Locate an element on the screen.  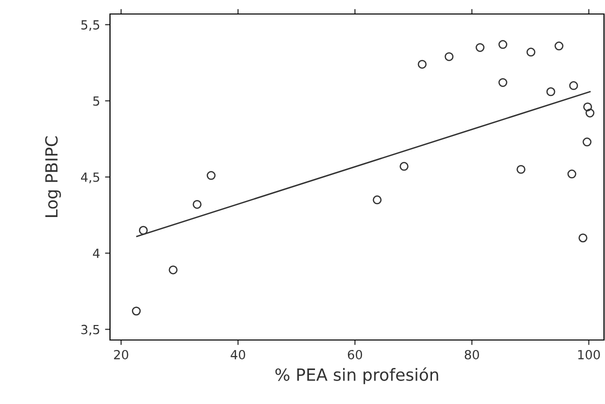
y-tick-label: 3,5 is located at coordinates (90, 330).